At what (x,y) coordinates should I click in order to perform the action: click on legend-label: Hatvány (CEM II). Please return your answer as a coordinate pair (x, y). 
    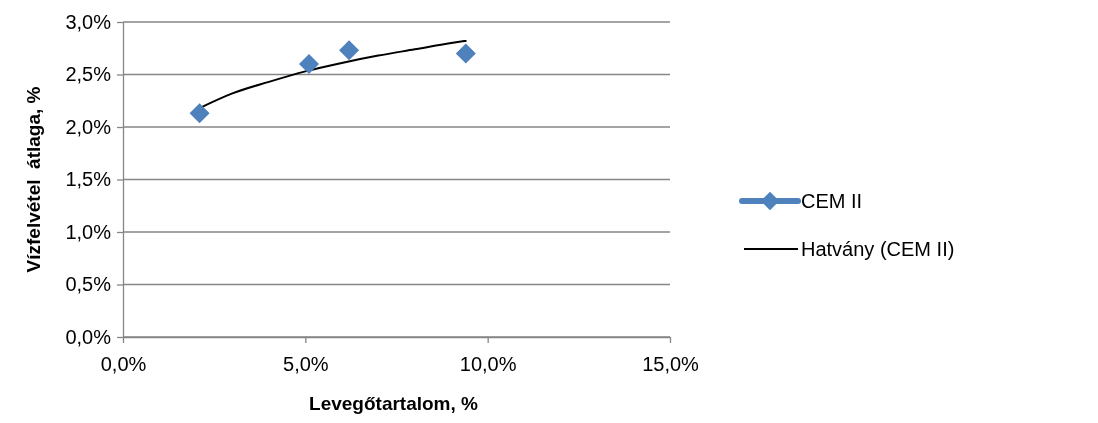
    Looking at the image, I should click on (878, 249).